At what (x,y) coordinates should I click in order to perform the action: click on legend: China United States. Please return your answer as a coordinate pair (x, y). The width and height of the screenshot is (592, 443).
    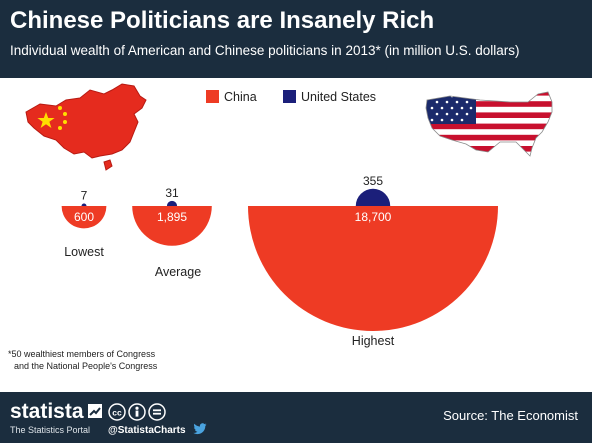
    Looking at the image, I should click on (291, 97).